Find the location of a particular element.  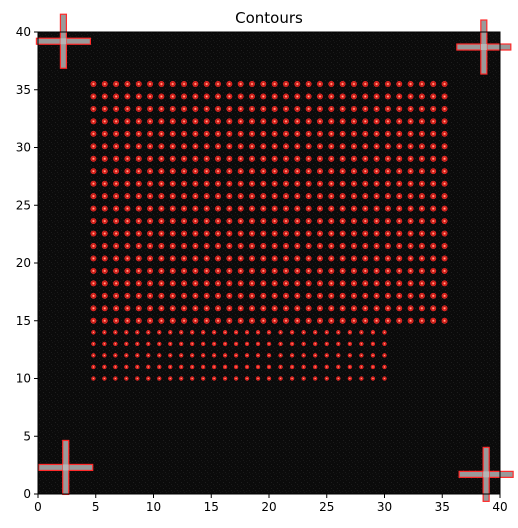

y-tick-label: 40 is located at coordinates (23, 32).